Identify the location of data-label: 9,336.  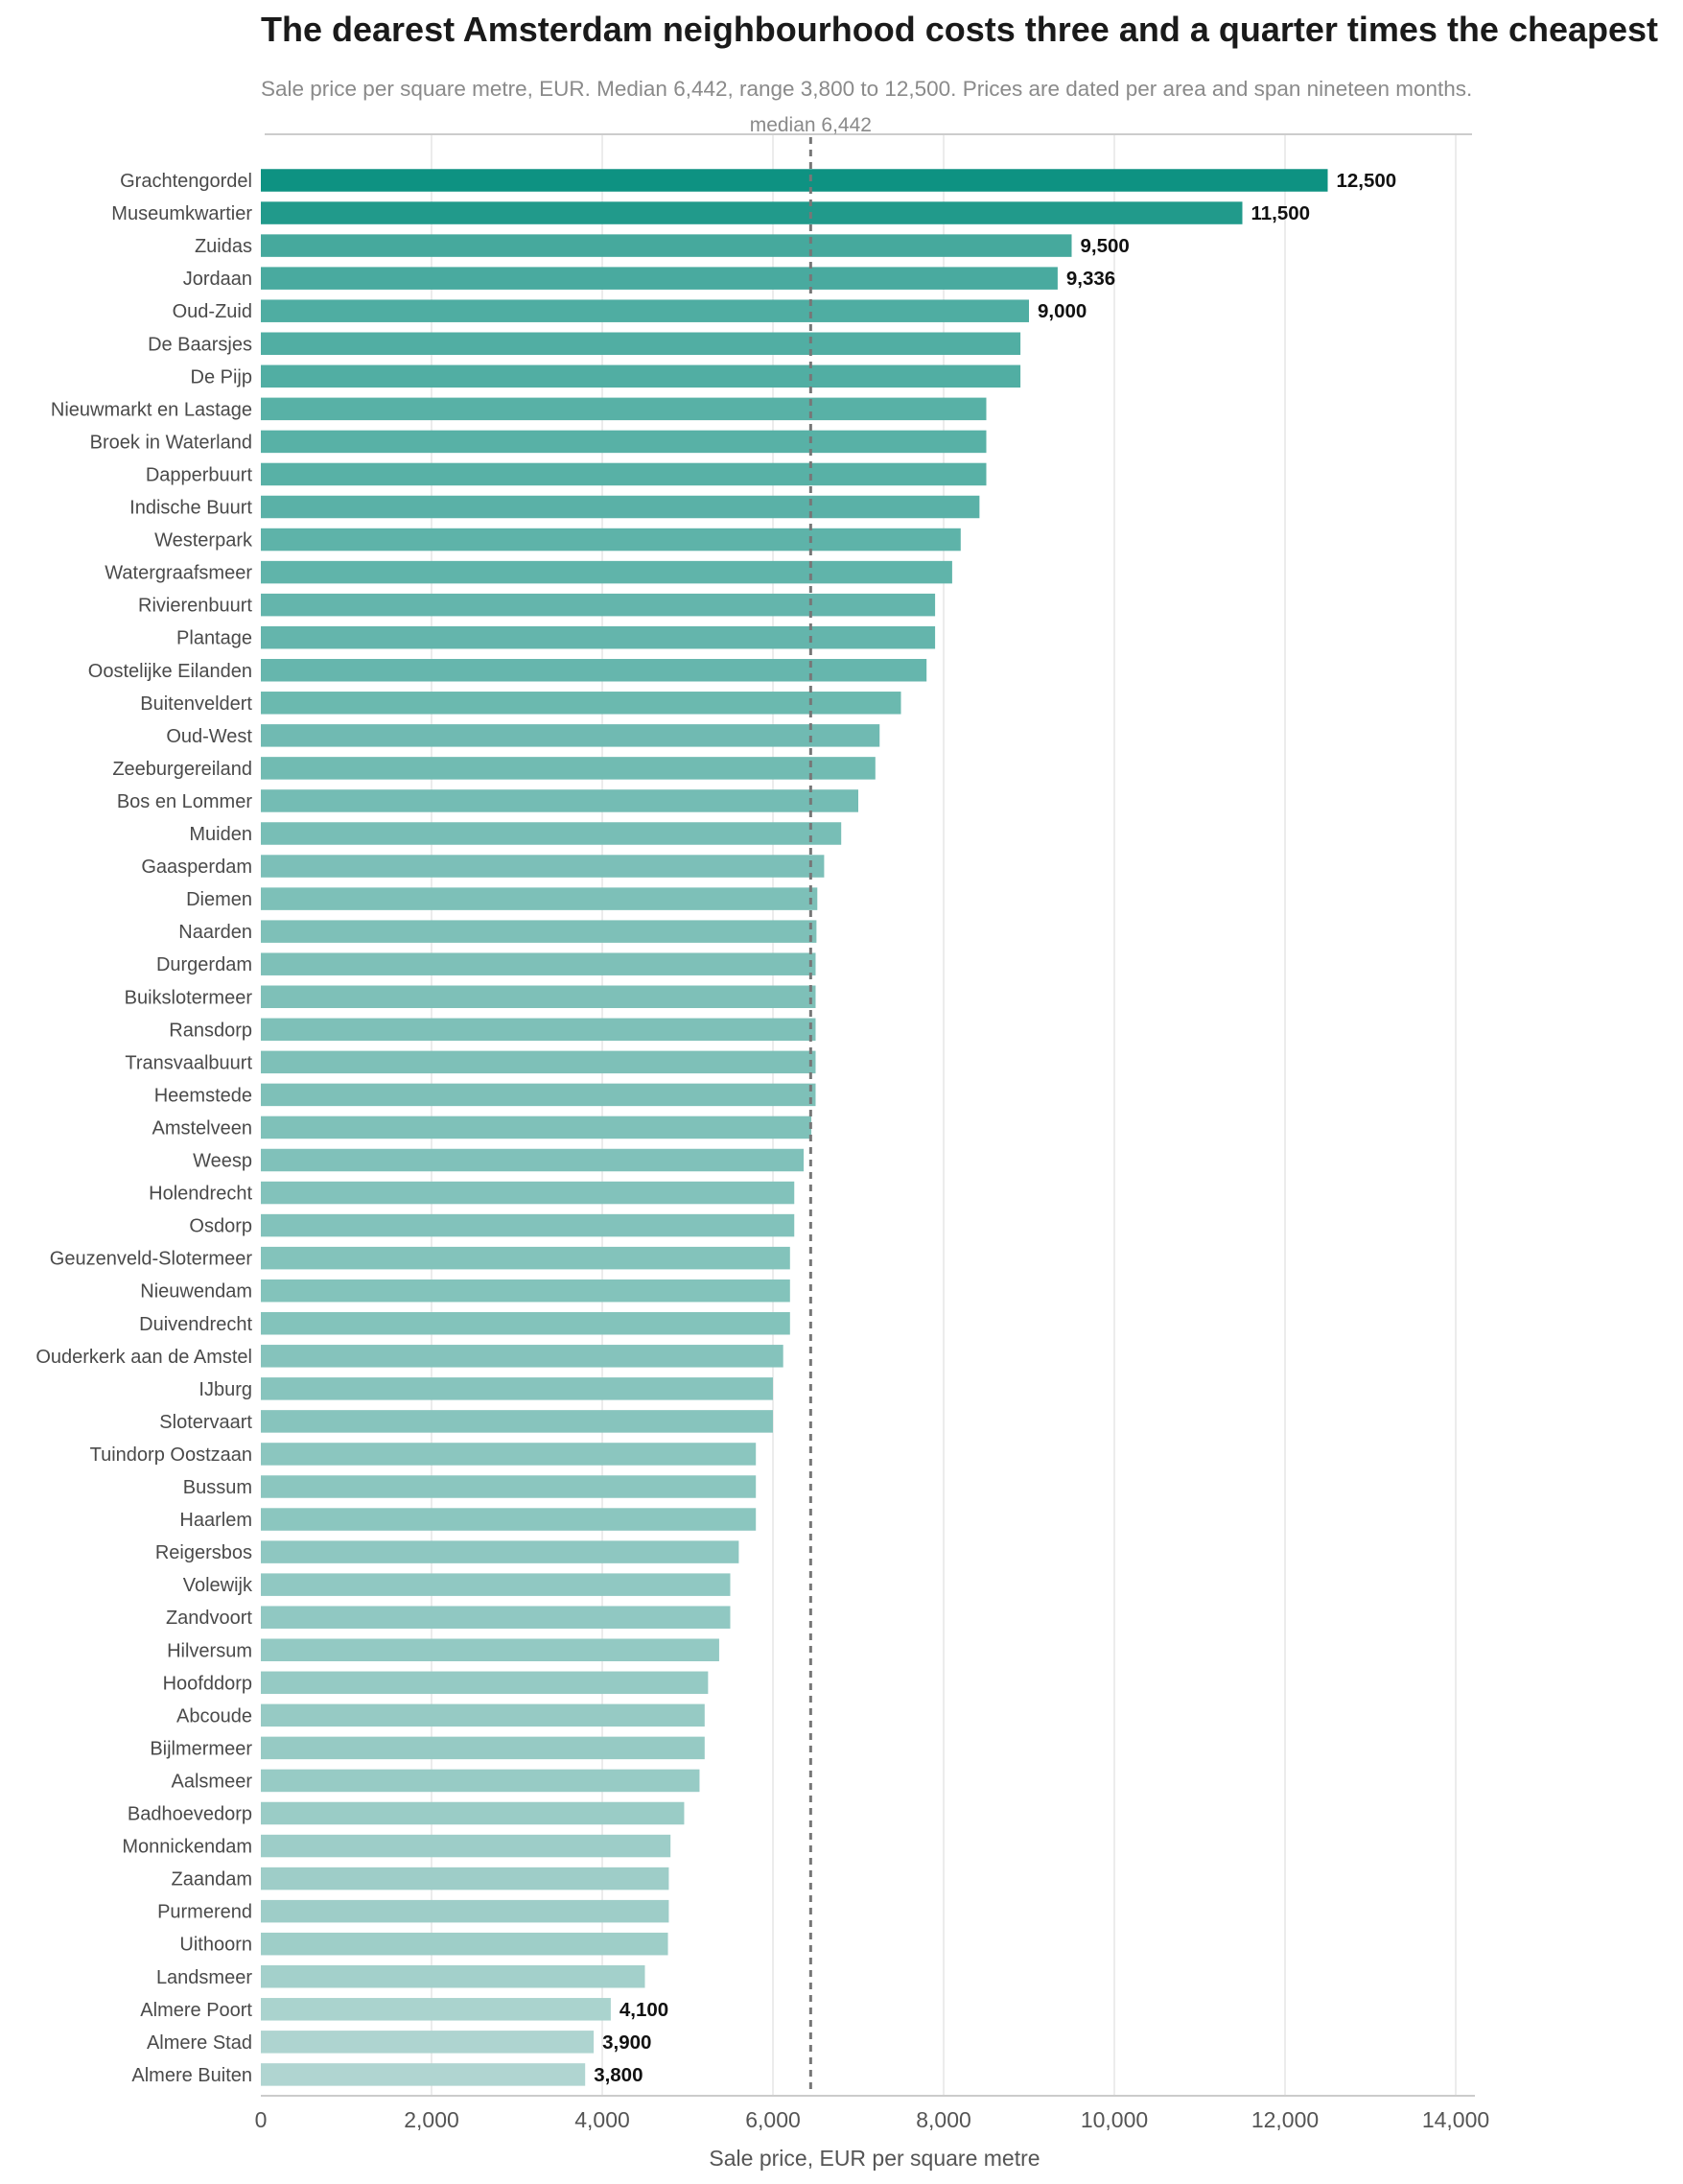
(1090, 279).